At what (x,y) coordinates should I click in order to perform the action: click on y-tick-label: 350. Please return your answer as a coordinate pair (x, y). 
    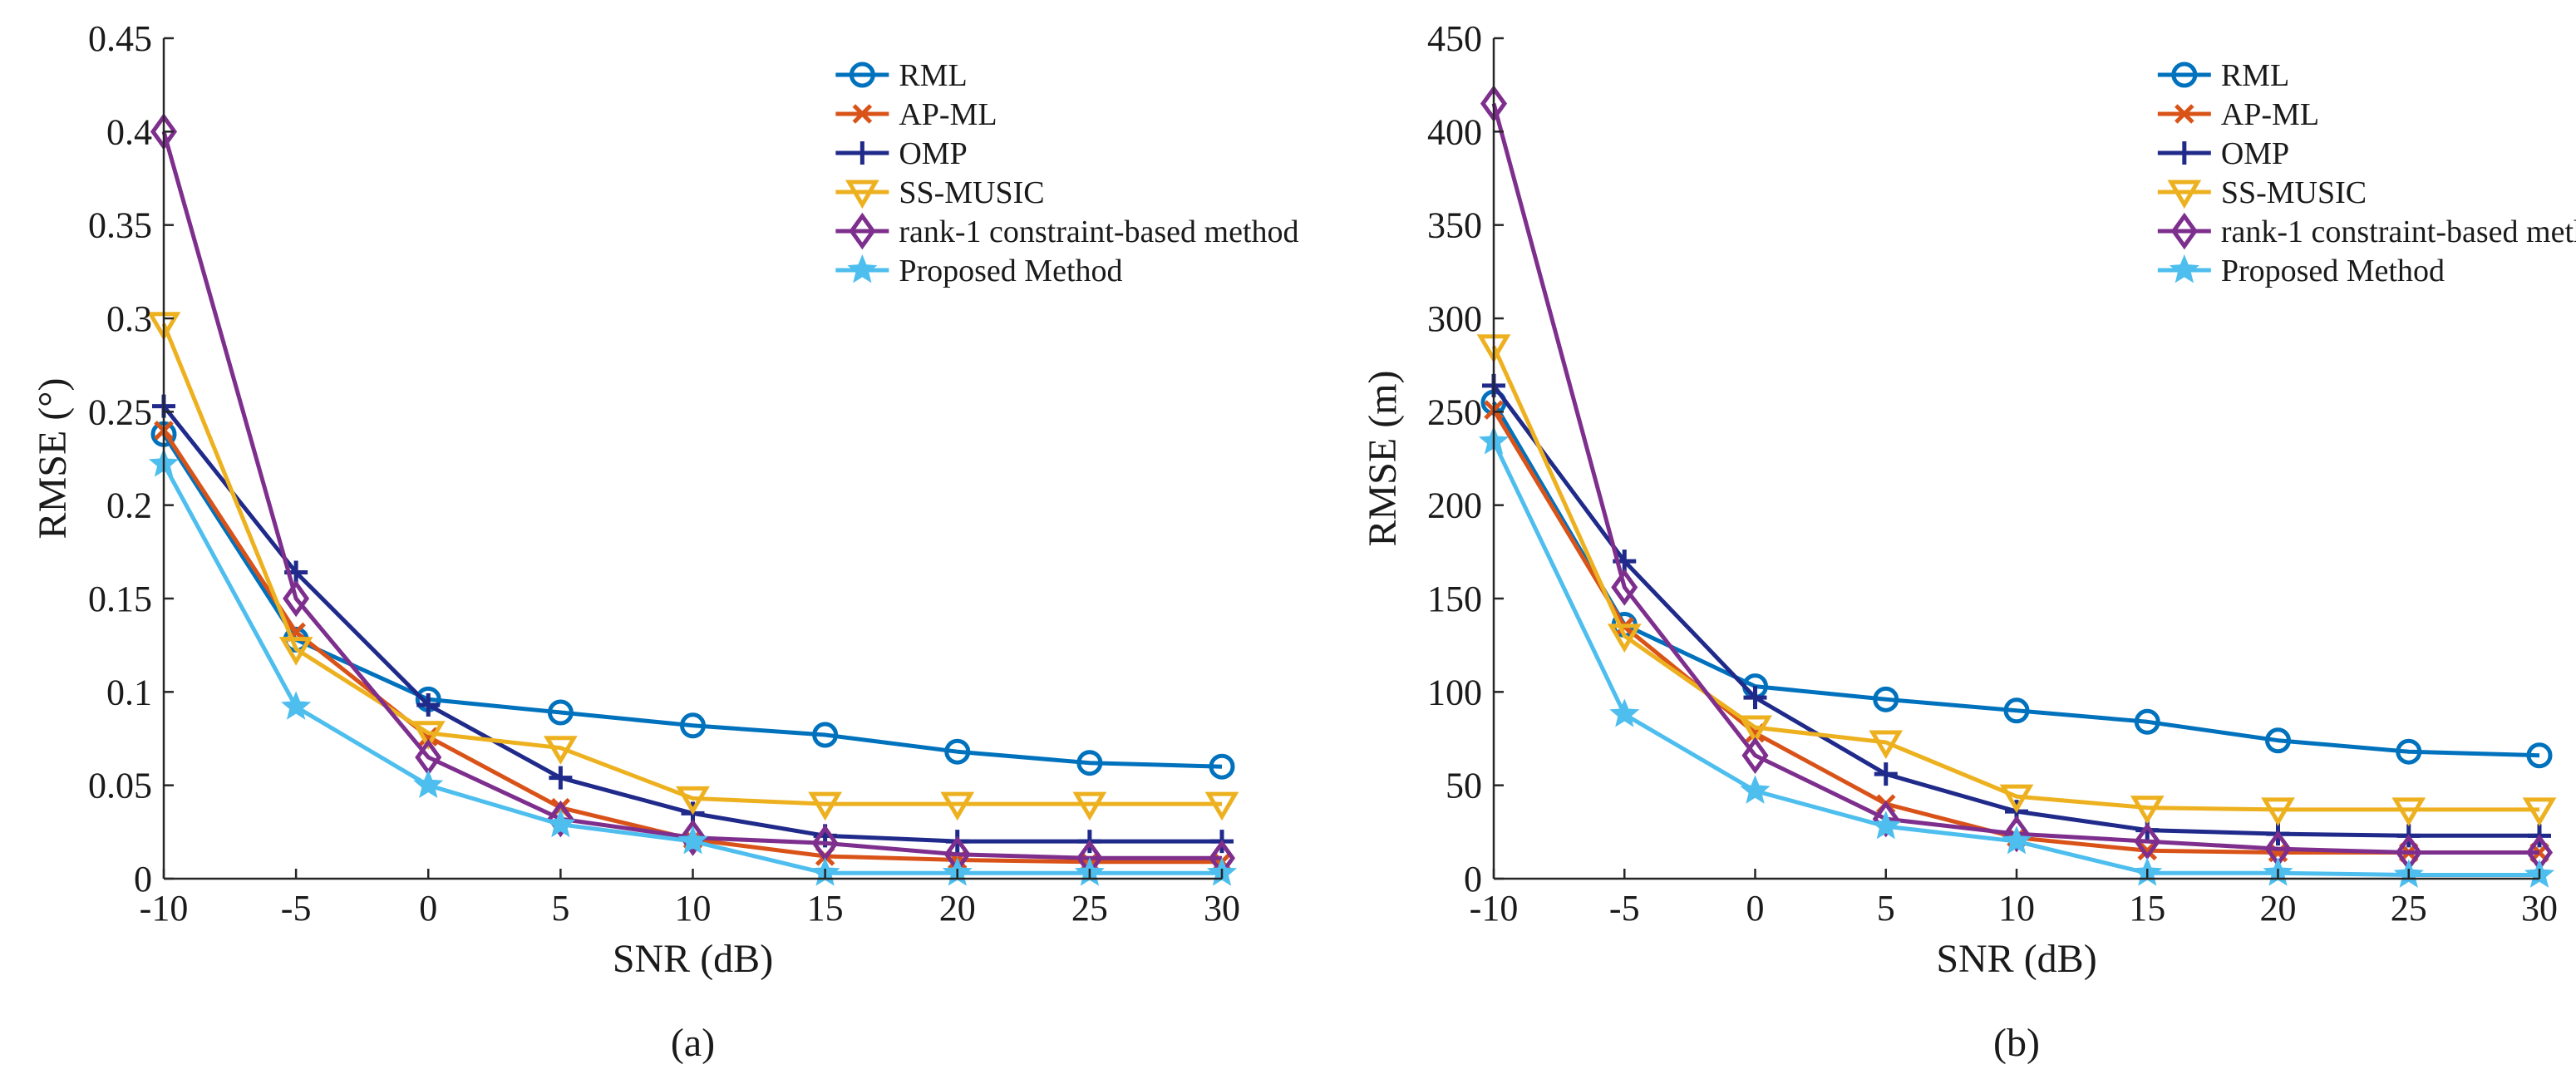
    Looking at the image, I should click on (1454, 225).